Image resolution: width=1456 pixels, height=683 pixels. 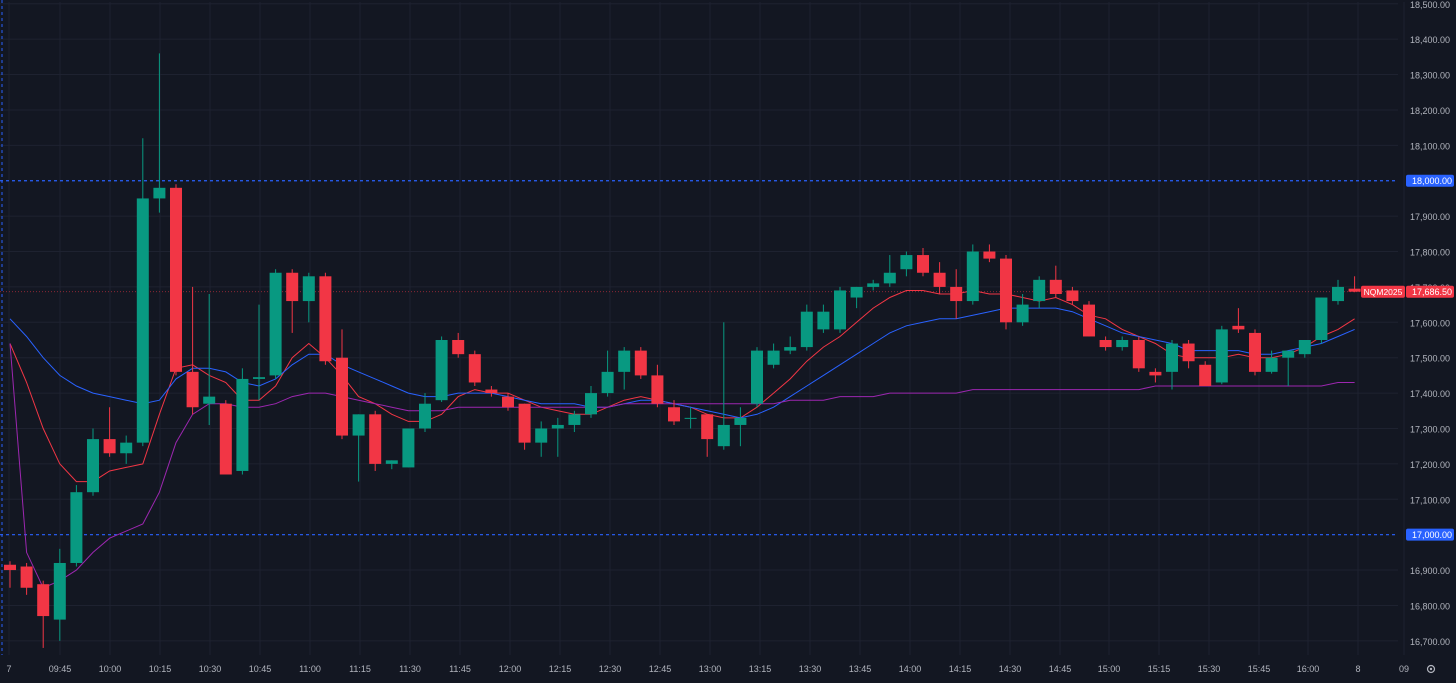 What do you see at coordinates (160, 669) in the screenshot?
I see `x-tick-label: 10:15` at bounding box center [160, 669].